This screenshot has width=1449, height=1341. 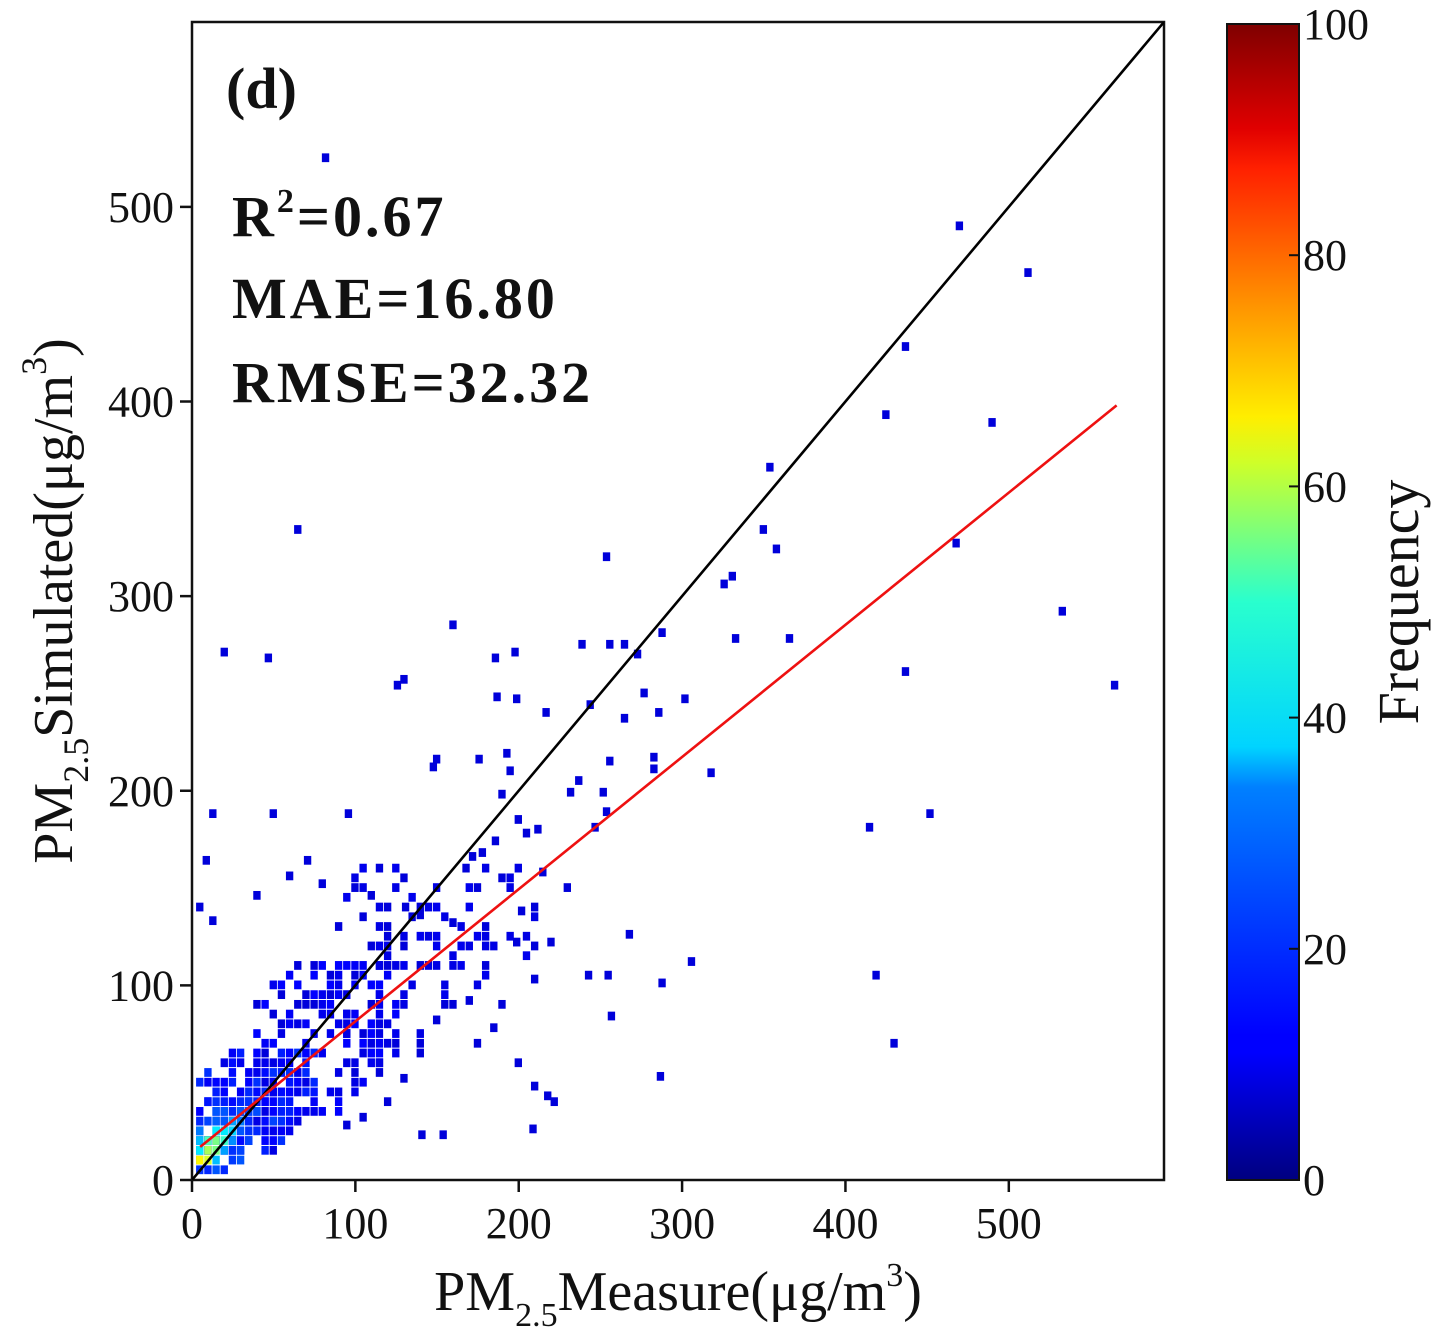 I want to click on colorbar, so click(x=1263, y=602).